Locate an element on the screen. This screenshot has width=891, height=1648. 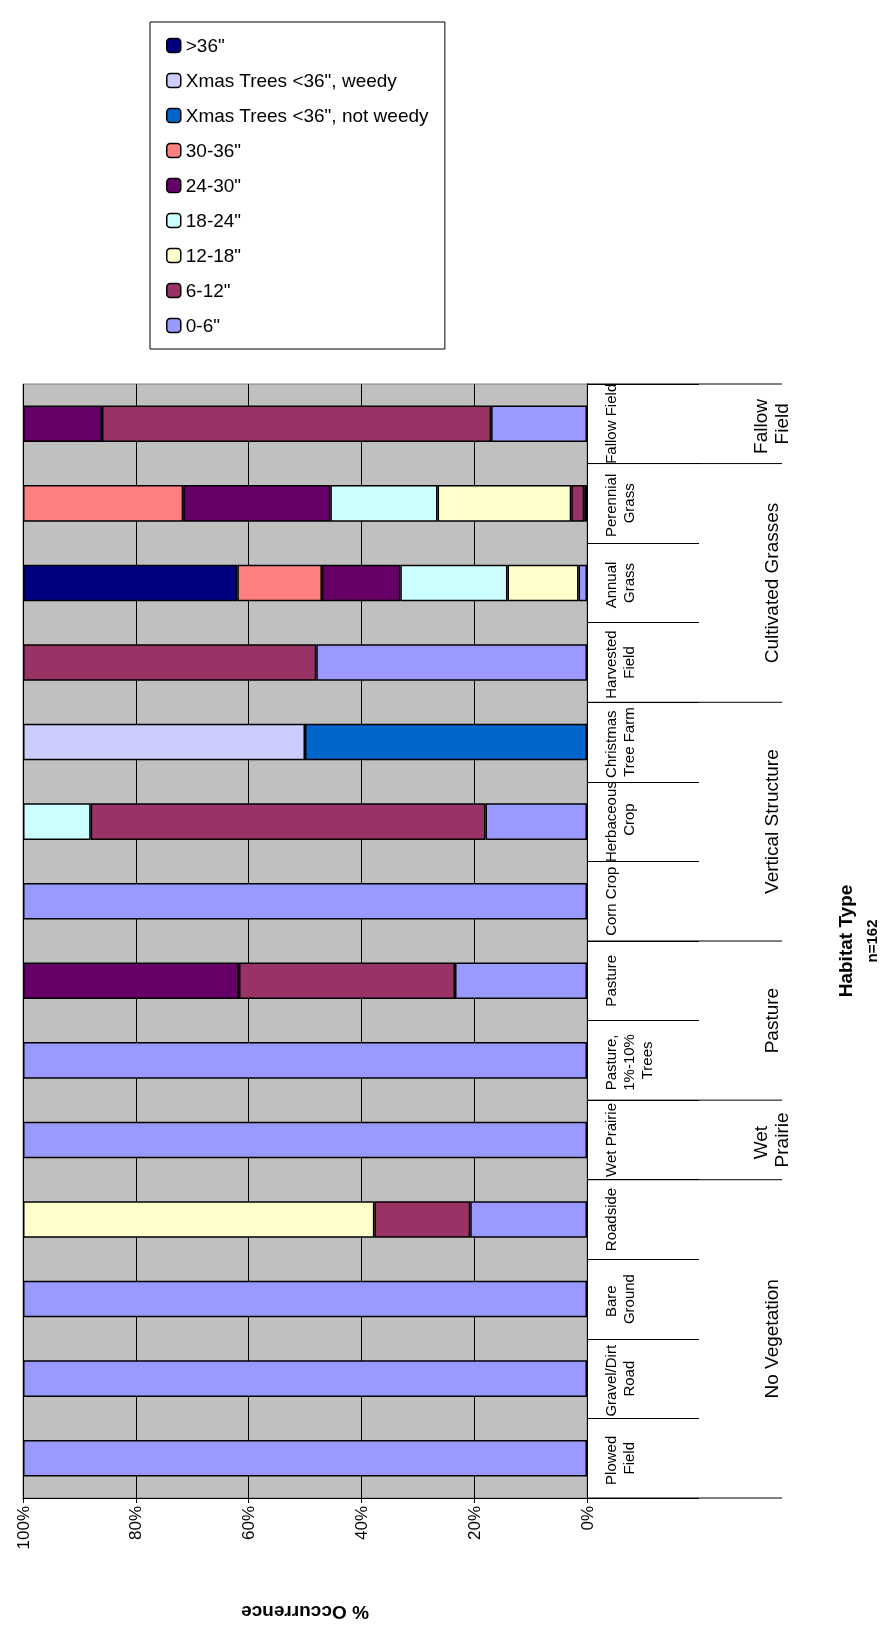
y-tick-label: Corn Crop is located at coordinates (610, 901).